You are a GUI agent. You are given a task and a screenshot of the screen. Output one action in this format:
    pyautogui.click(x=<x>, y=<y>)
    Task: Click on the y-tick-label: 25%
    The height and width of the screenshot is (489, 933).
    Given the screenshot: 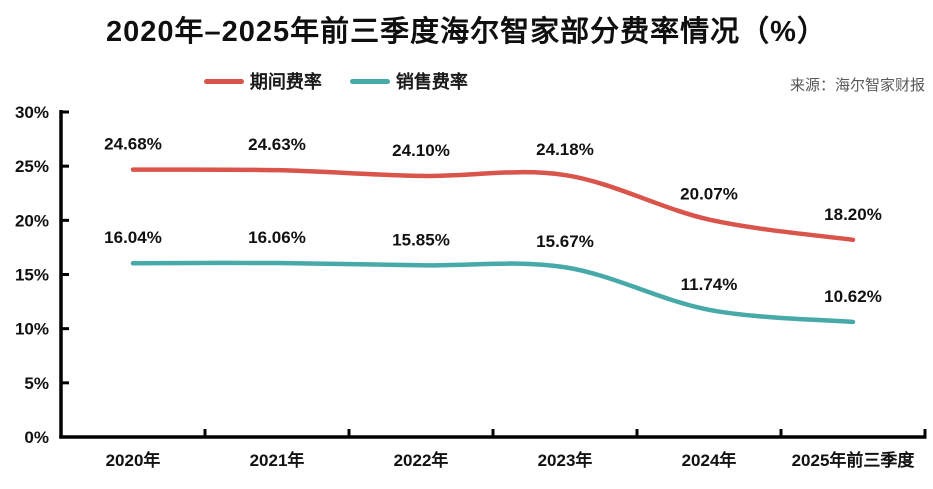 What is the action you would take?
    pyautogui.click(x=32, y=166)
    